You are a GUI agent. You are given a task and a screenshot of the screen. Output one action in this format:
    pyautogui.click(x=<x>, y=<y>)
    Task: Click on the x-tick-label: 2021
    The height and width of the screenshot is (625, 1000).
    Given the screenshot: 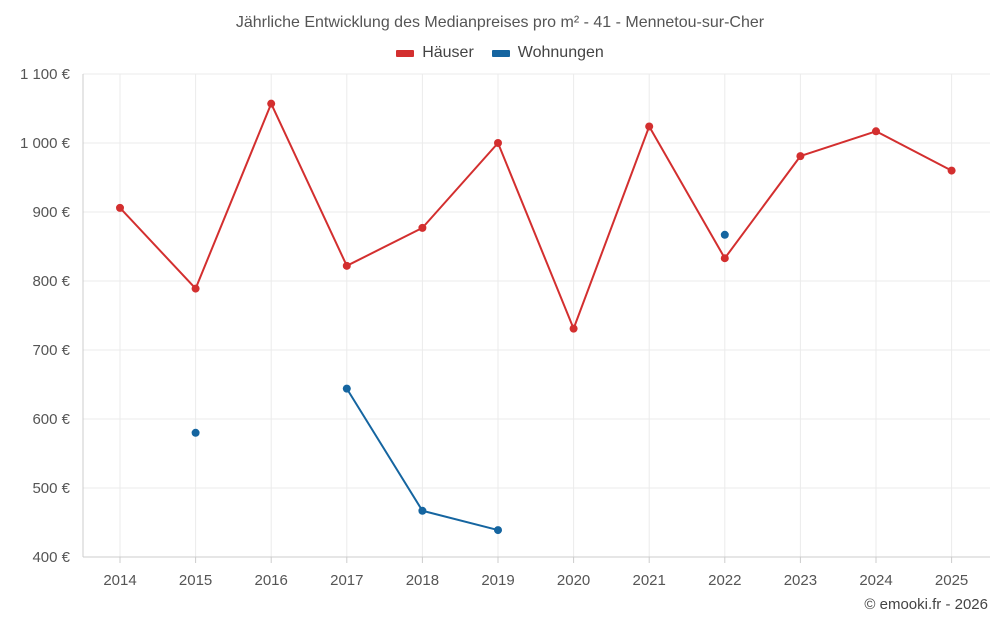 What is the action you would take?
    pyautogui.click(x=649, y=580)
    